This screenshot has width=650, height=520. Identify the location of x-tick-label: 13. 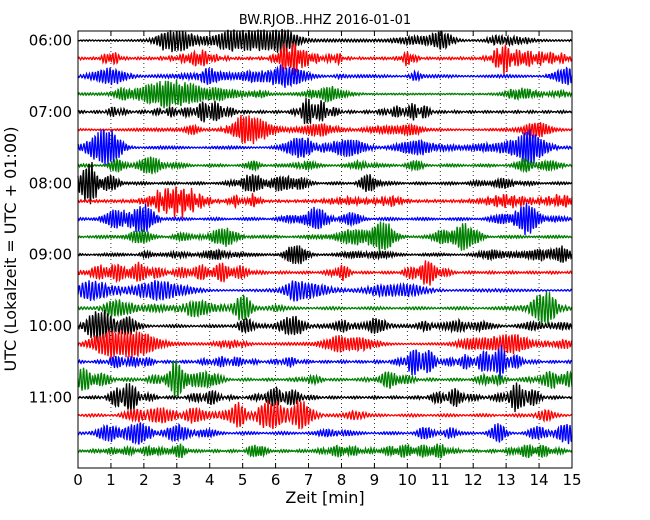
(506, 480).